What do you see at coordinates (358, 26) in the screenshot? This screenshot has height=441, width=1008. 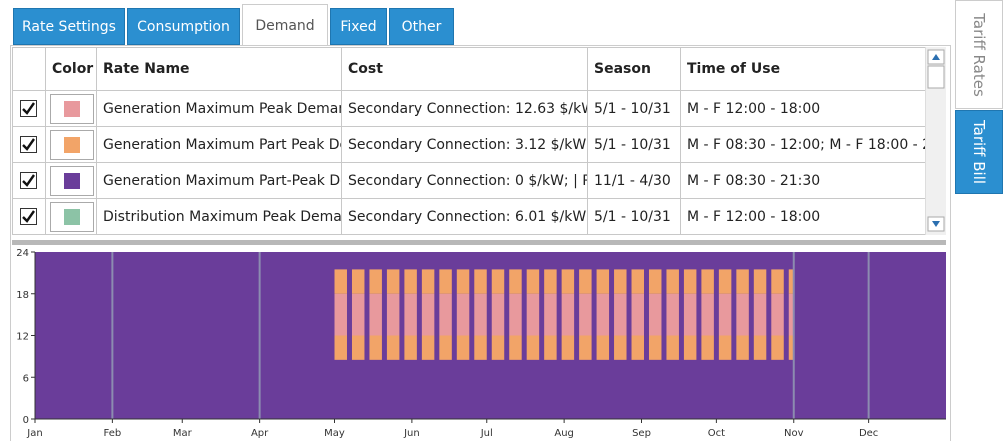 I see `tab: Fixed` at bounding box center [358, 26].